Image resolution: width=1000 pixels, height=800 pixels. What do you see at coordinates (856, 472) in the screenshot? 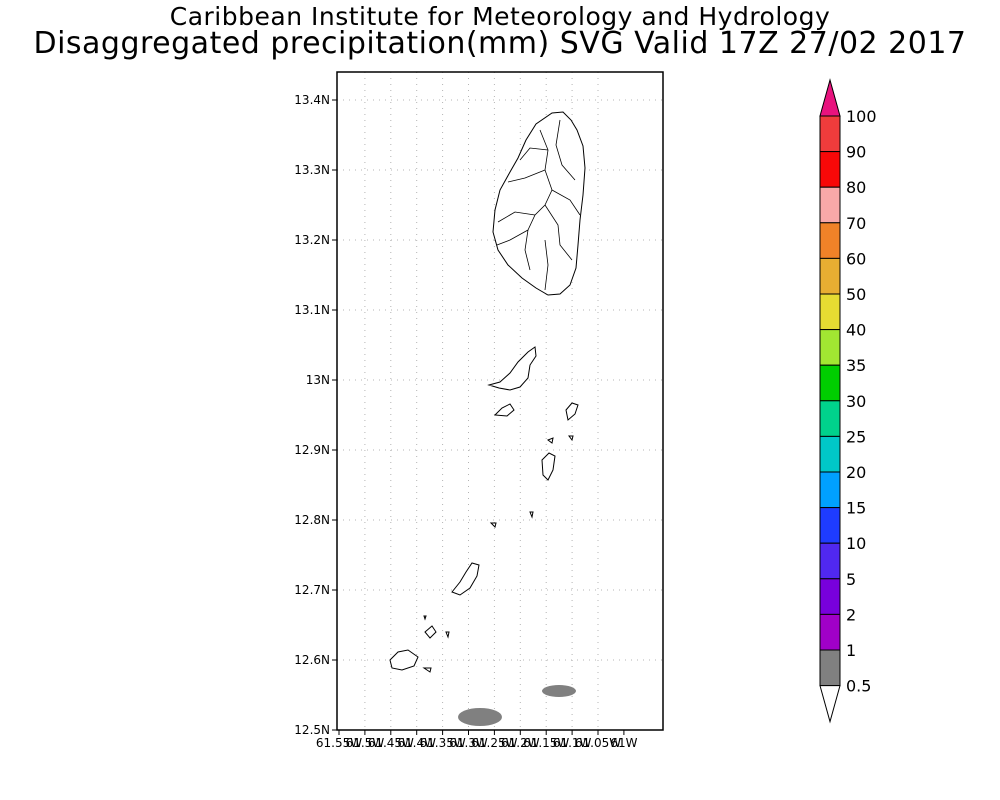
I see `colorbar-label: 20` at bounding box center [856, 472].